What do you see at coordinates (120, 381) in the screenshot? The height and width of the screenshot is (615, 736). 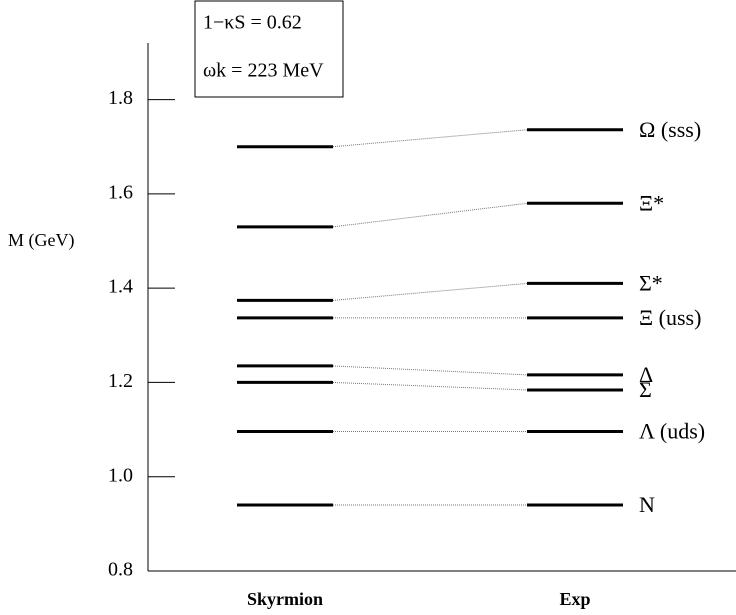 I see `y-tick-label: 1.2` at bounding box center [120, 381].